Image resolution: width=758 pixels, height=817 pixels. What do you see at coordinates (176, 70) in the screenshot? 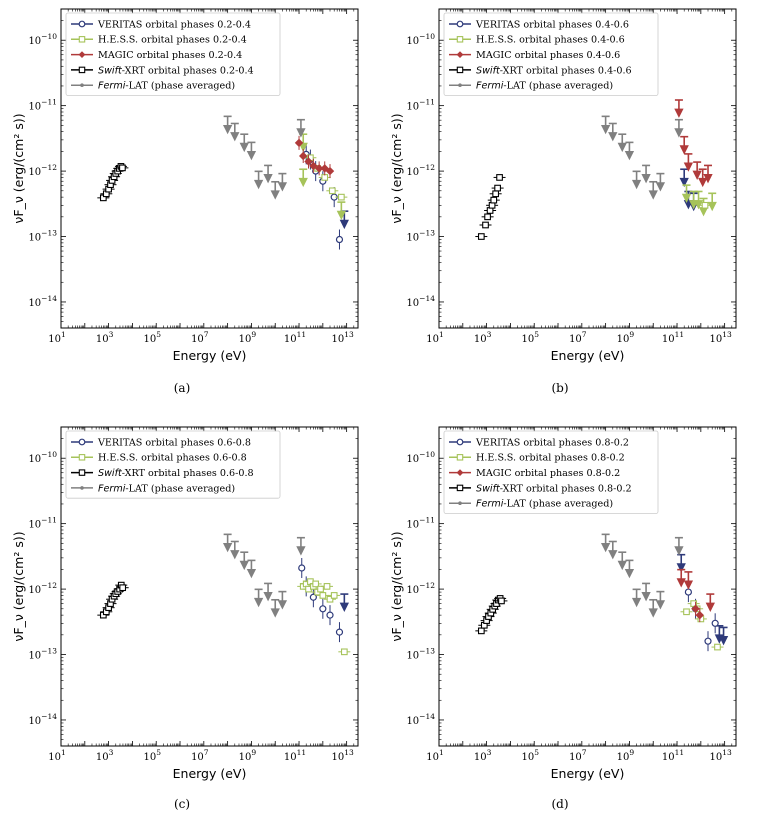
I see `legend-label: Swift-XRT orbital phases 0.2-0.4` at bounding box center [176, 70].